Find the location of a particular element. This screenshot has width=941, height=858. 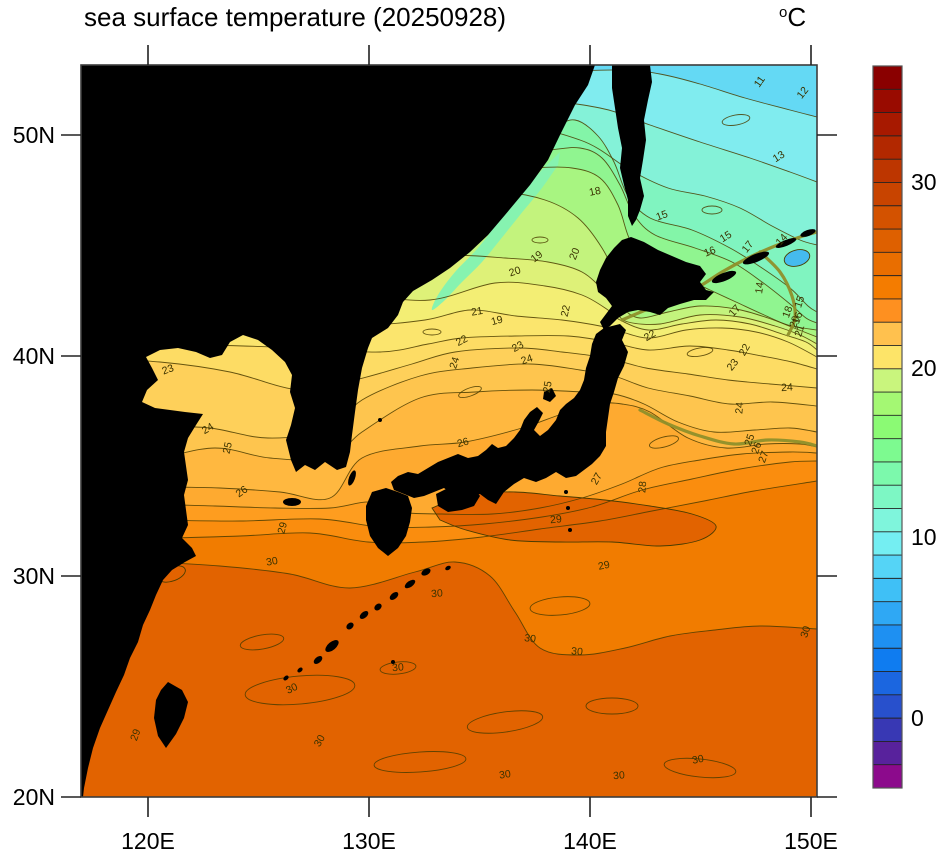

land-sado is located at coordinates (549, 395).